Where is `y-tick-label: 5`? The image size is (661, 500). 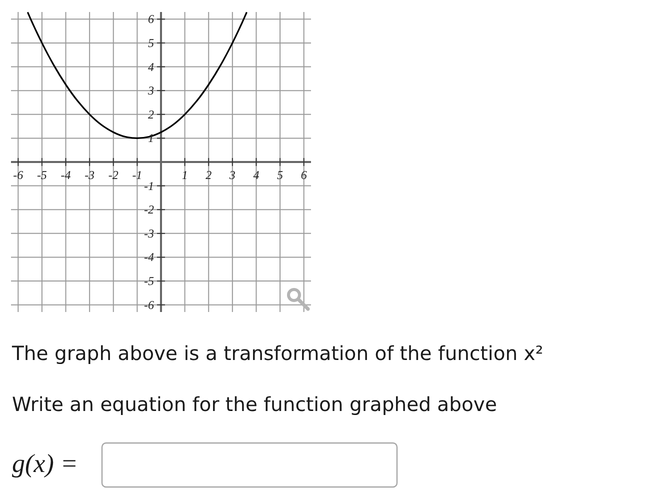
y-tick-label: 5 is located at coordinates (151, 43).